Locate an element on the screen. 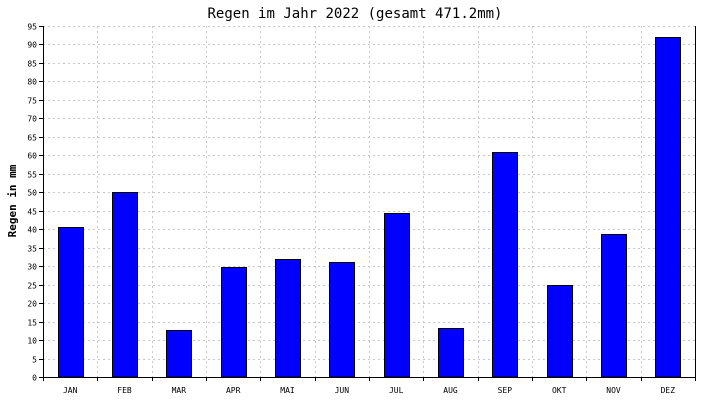 Image resolution: width=710 pixels, height=405 pixels. y-tick-label: 10 is located at coordinates (32, 341).